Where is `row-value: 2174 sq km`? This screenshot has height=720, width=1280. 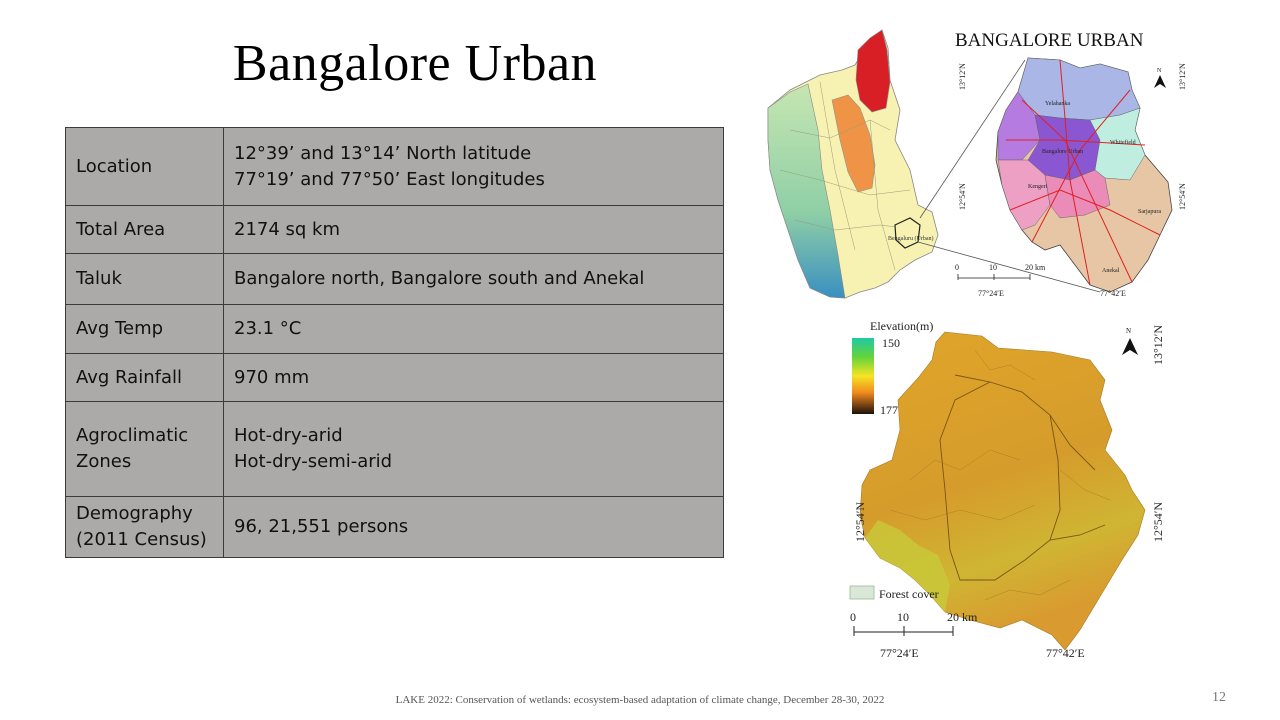
row-value: 2174 sq km is located at coordinates (473, 229).